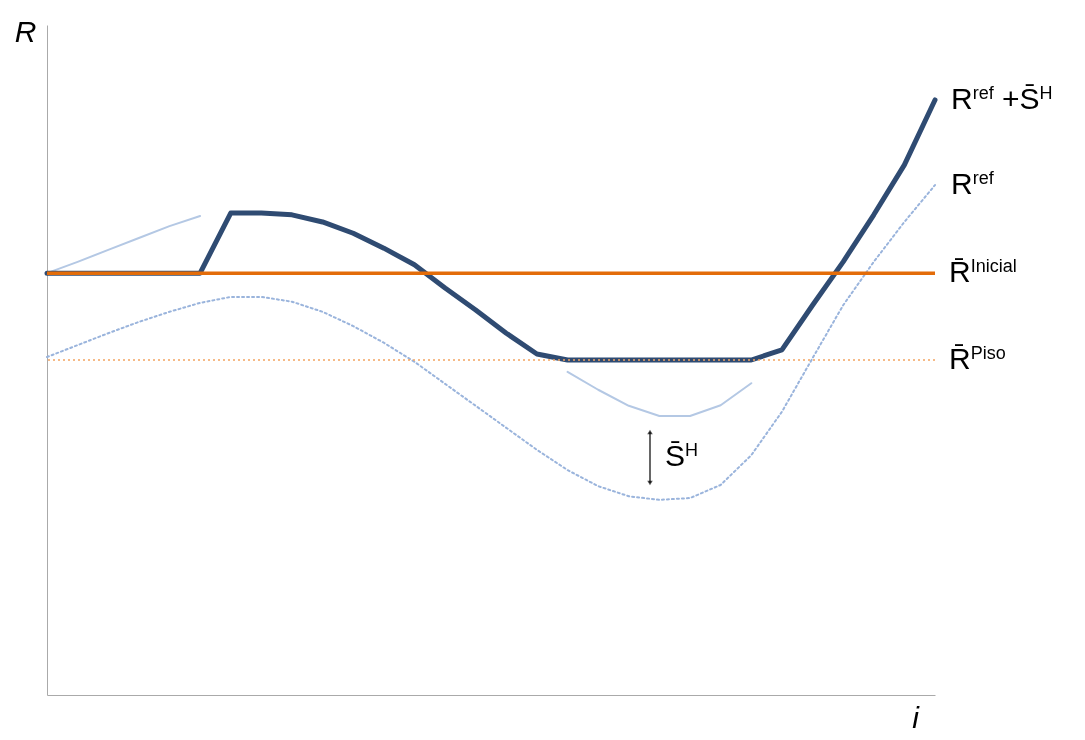 This screenshot has width=1085, height=740. What do you see at coordinates (983, 272) in the screenshot?
I see `ref-line-label: R̄$^{Inicial}$` at bounding box center [983, 272].